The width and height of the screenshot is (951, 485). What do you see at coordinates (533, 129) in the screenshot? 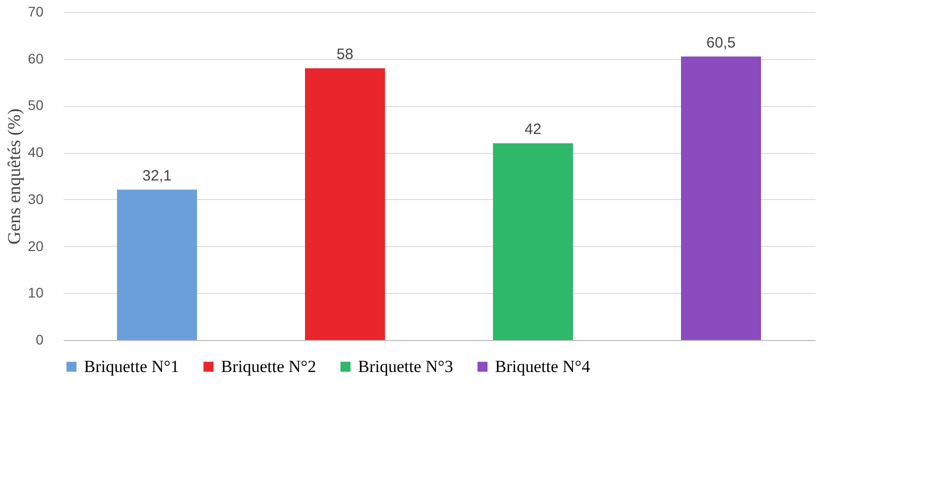
I see `data-label: 42` at bounding box center [533, 129].